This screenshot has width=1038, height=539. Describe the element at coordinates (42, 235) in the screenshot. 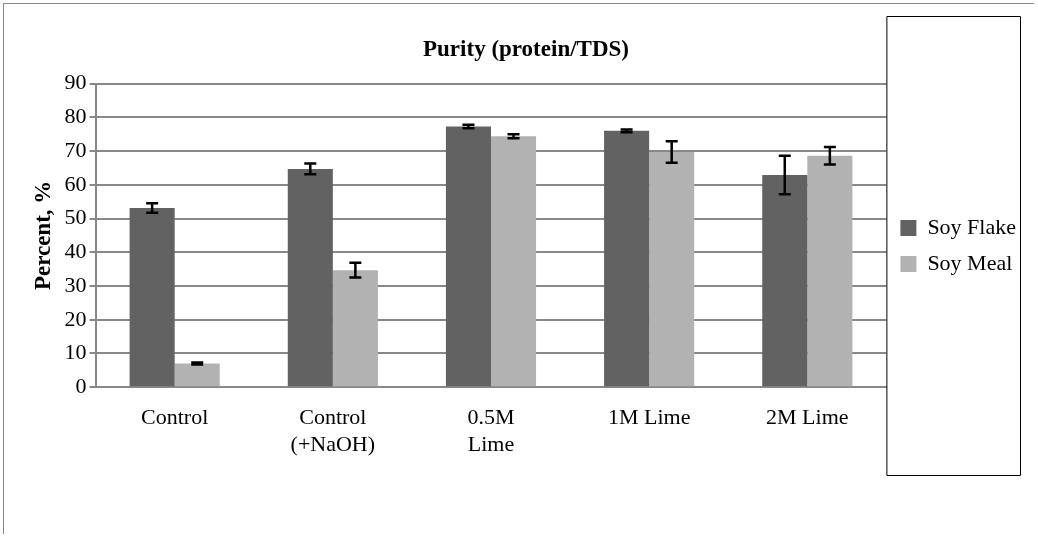

I see `y-axis-title: Percent, %` at that location.